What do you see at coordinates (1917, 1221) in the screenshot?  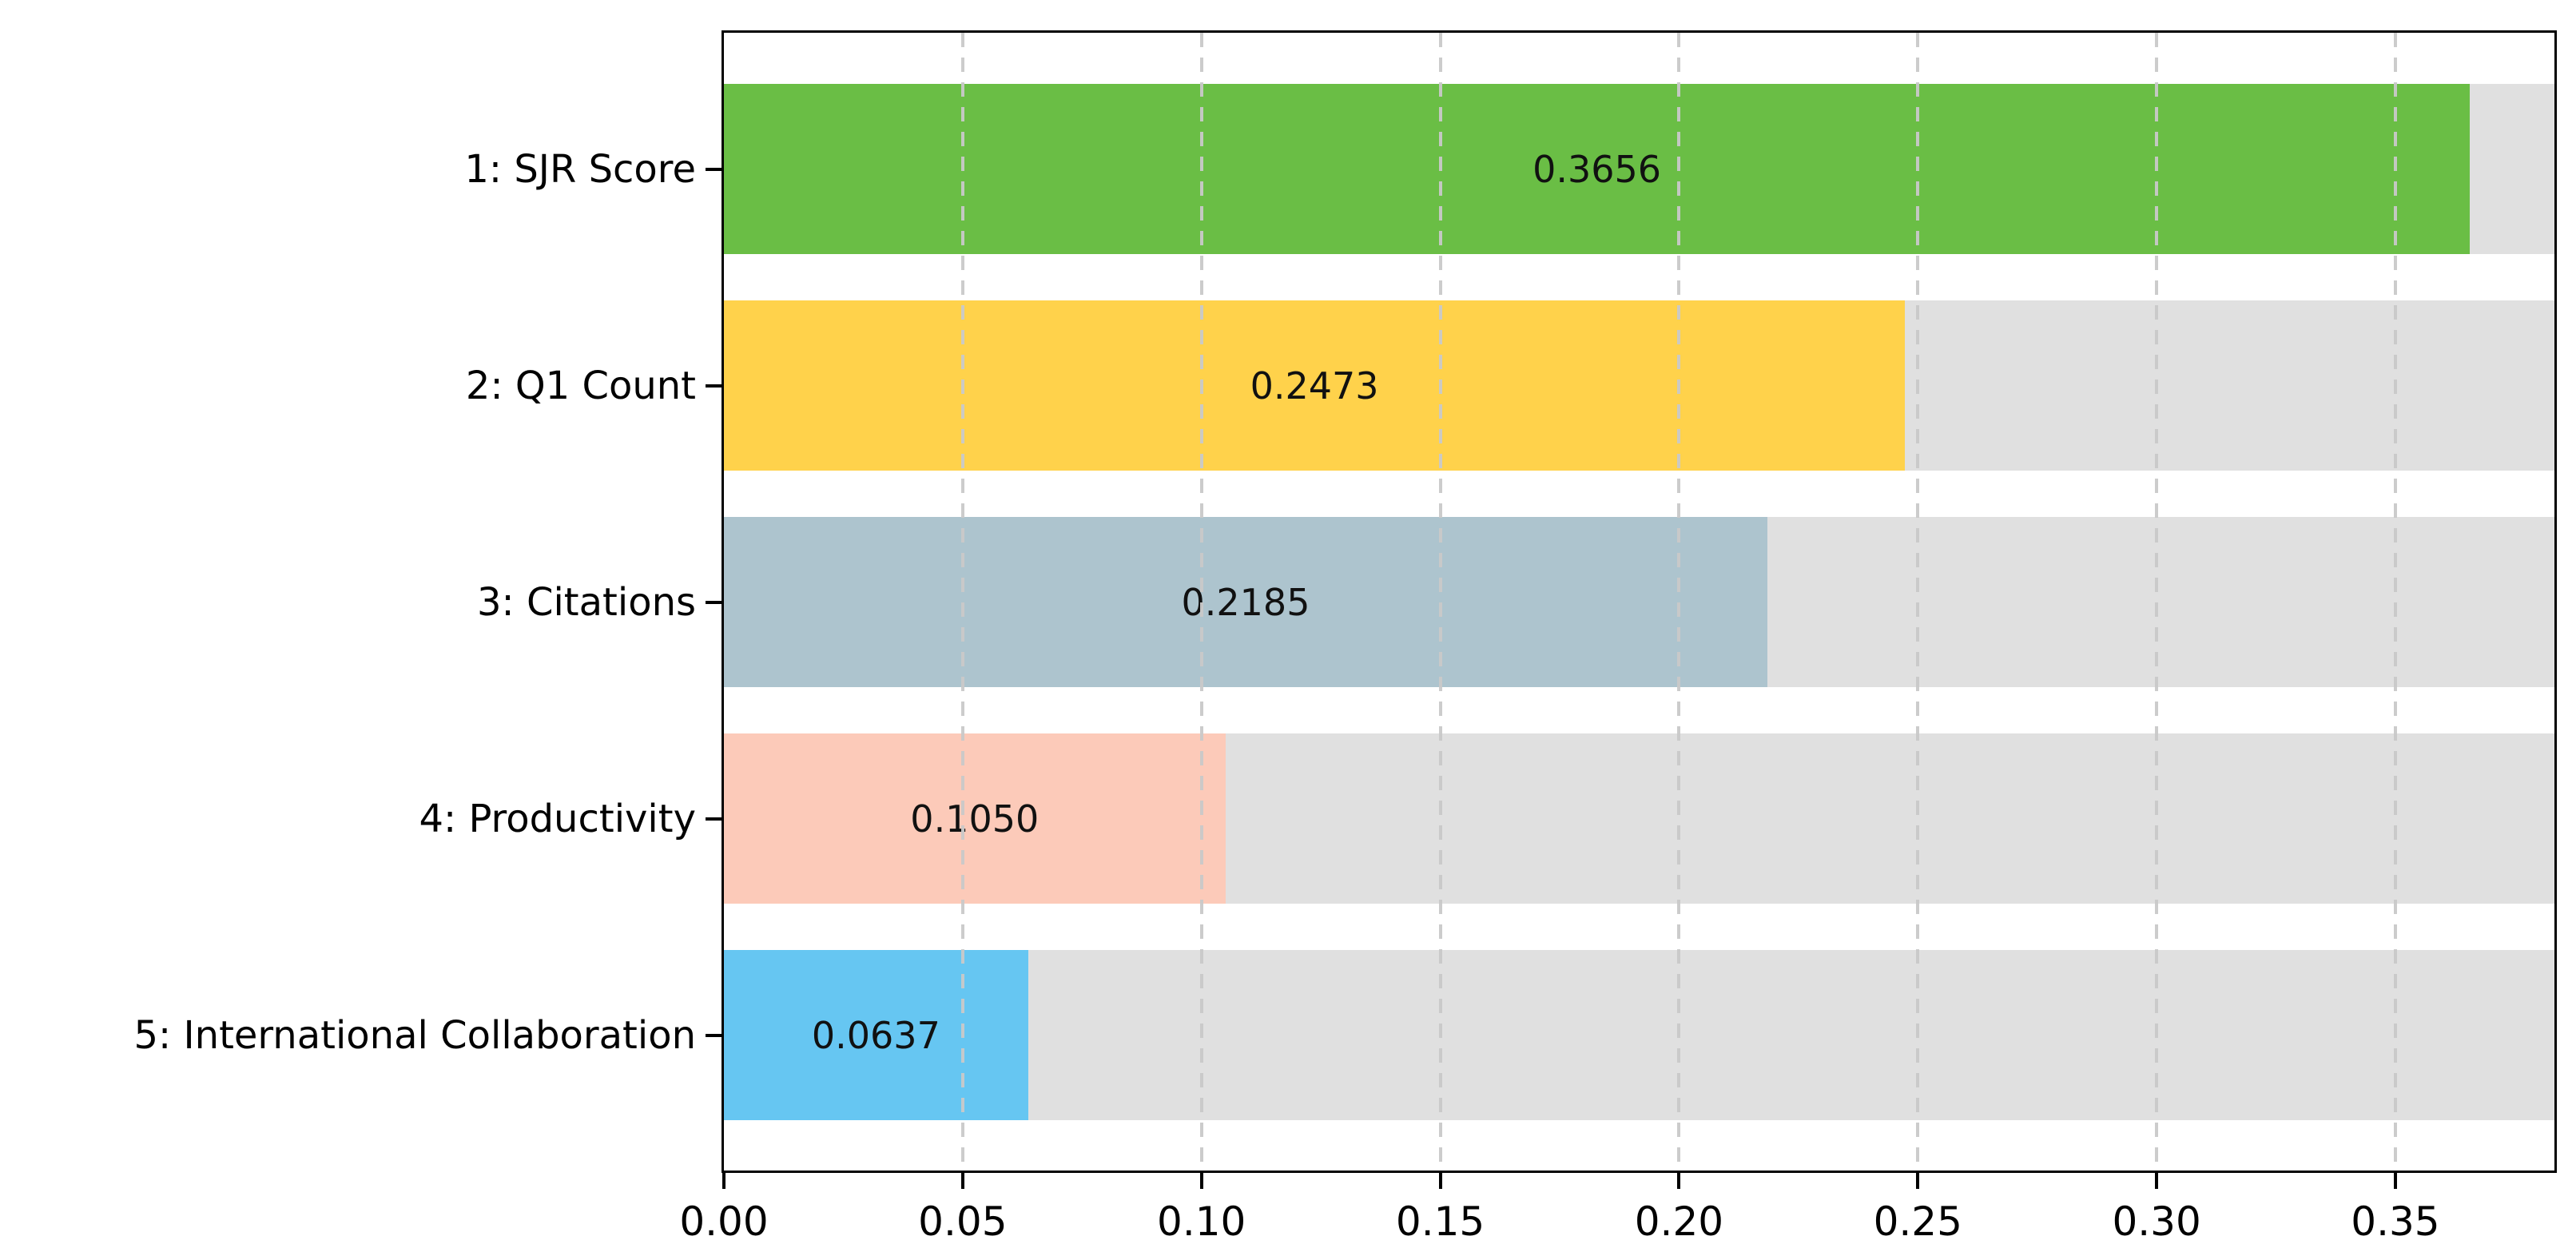 I see `x-axis-tick-label: 0.25` at bounding box center [1917, 1221].